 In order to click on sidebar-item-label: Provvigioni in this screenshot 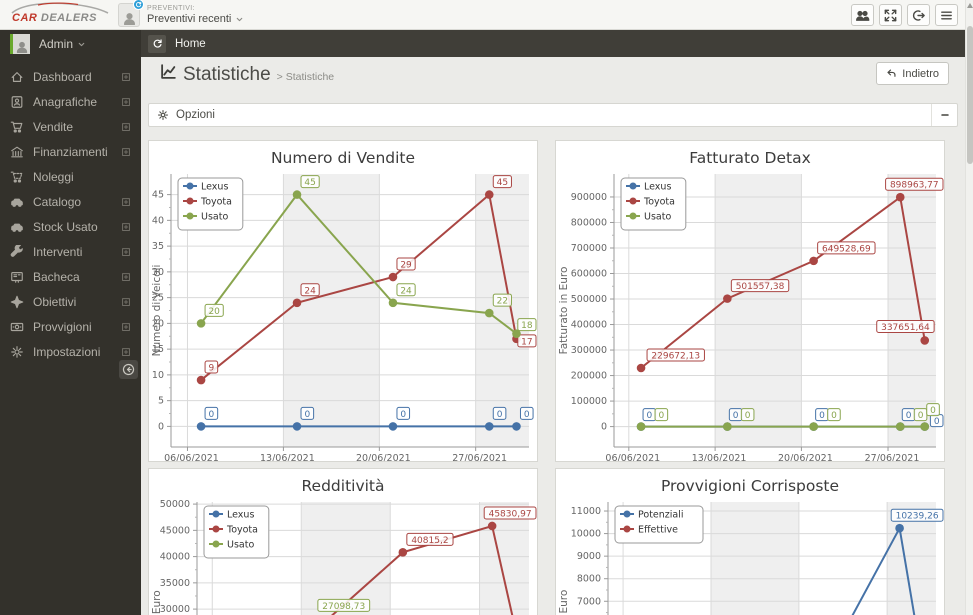, I will do `click(62, 326)`.